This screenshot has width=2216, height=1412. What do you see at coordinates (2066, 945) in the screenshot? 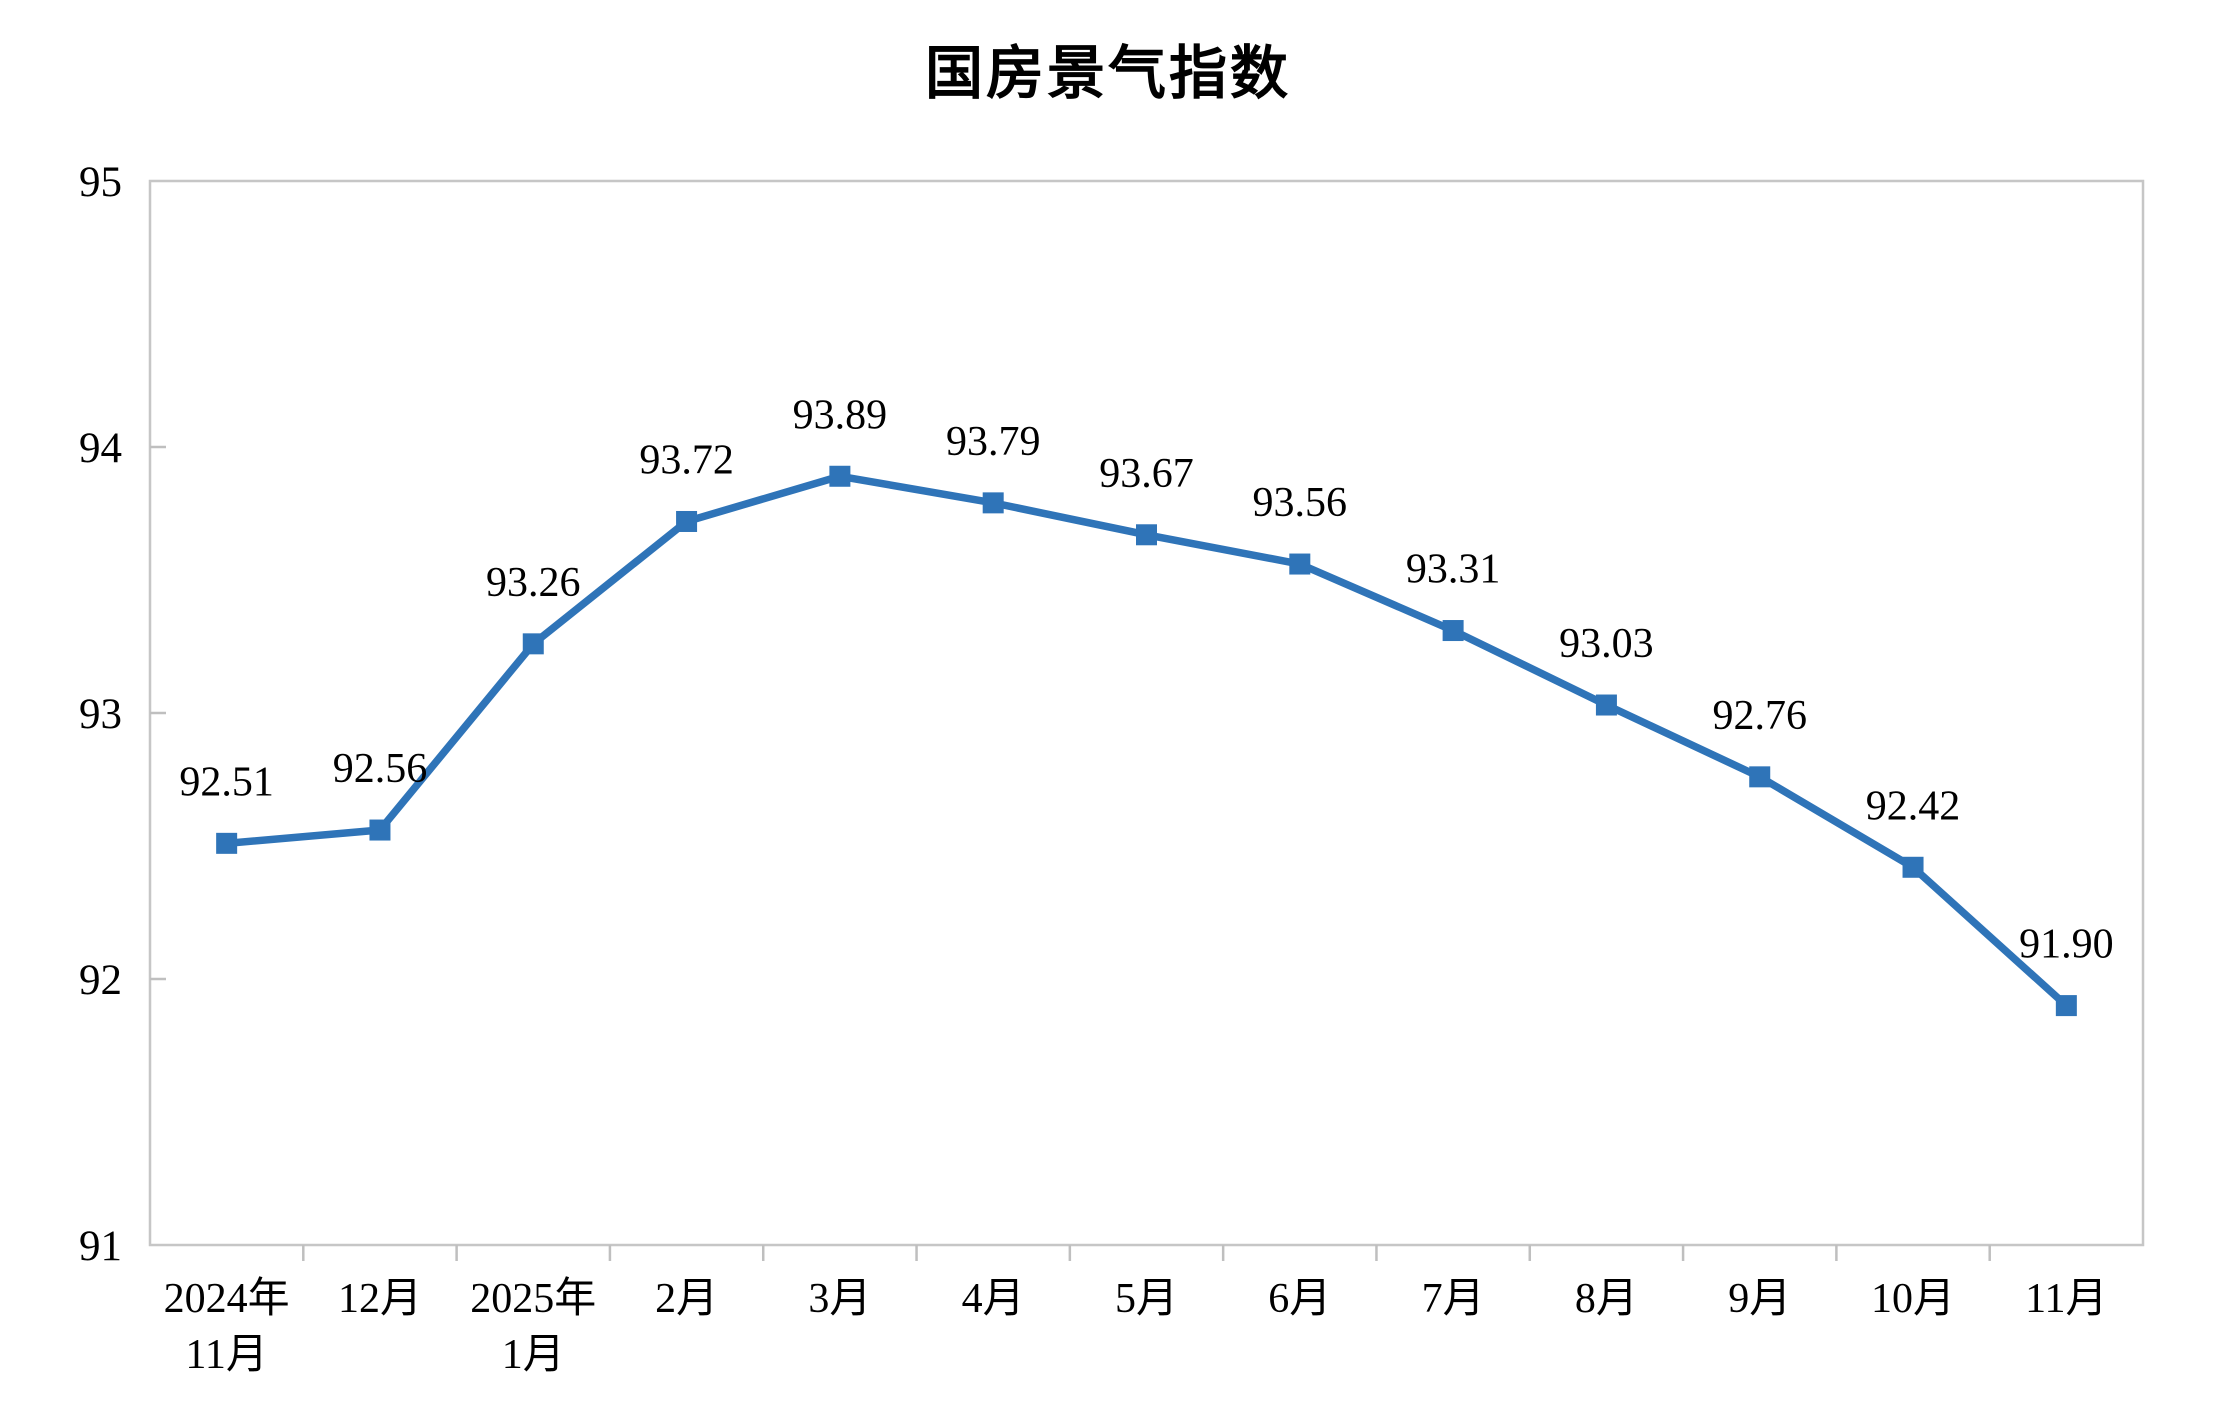
I see `data-point-label: 91.90` at bounding box center [2066, 945].